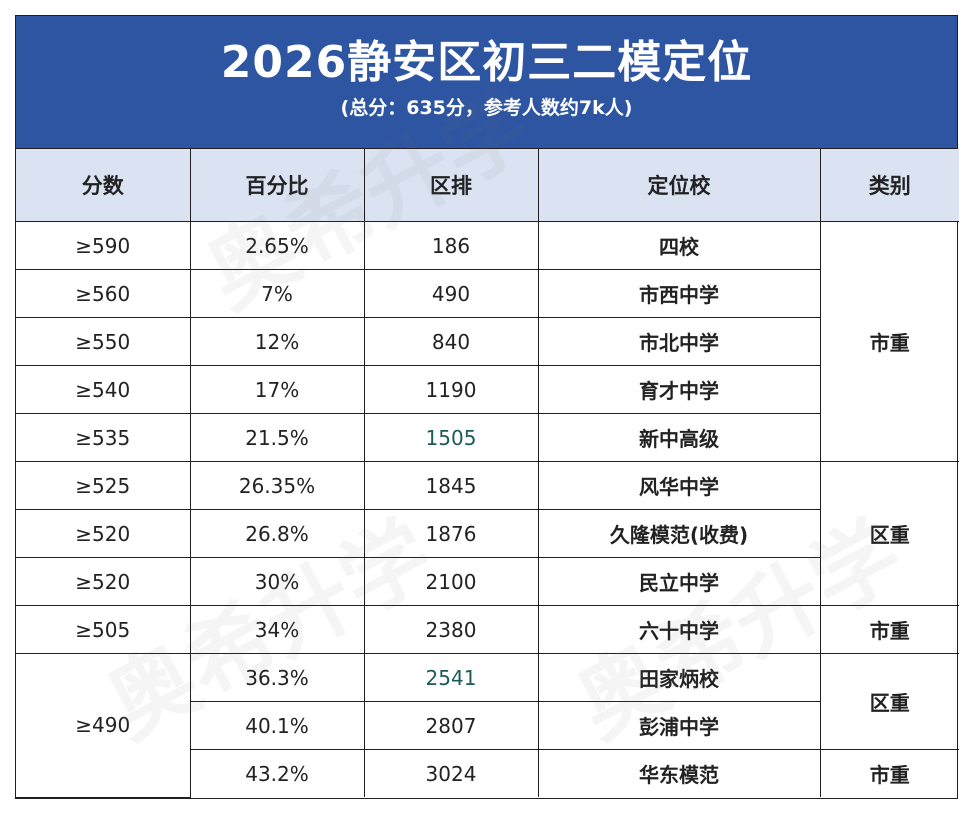 The image size is (974, 814). Describe the element at coordinates (679, 629) in the screenshot. I see `school-cell: 六十中学` at that location.